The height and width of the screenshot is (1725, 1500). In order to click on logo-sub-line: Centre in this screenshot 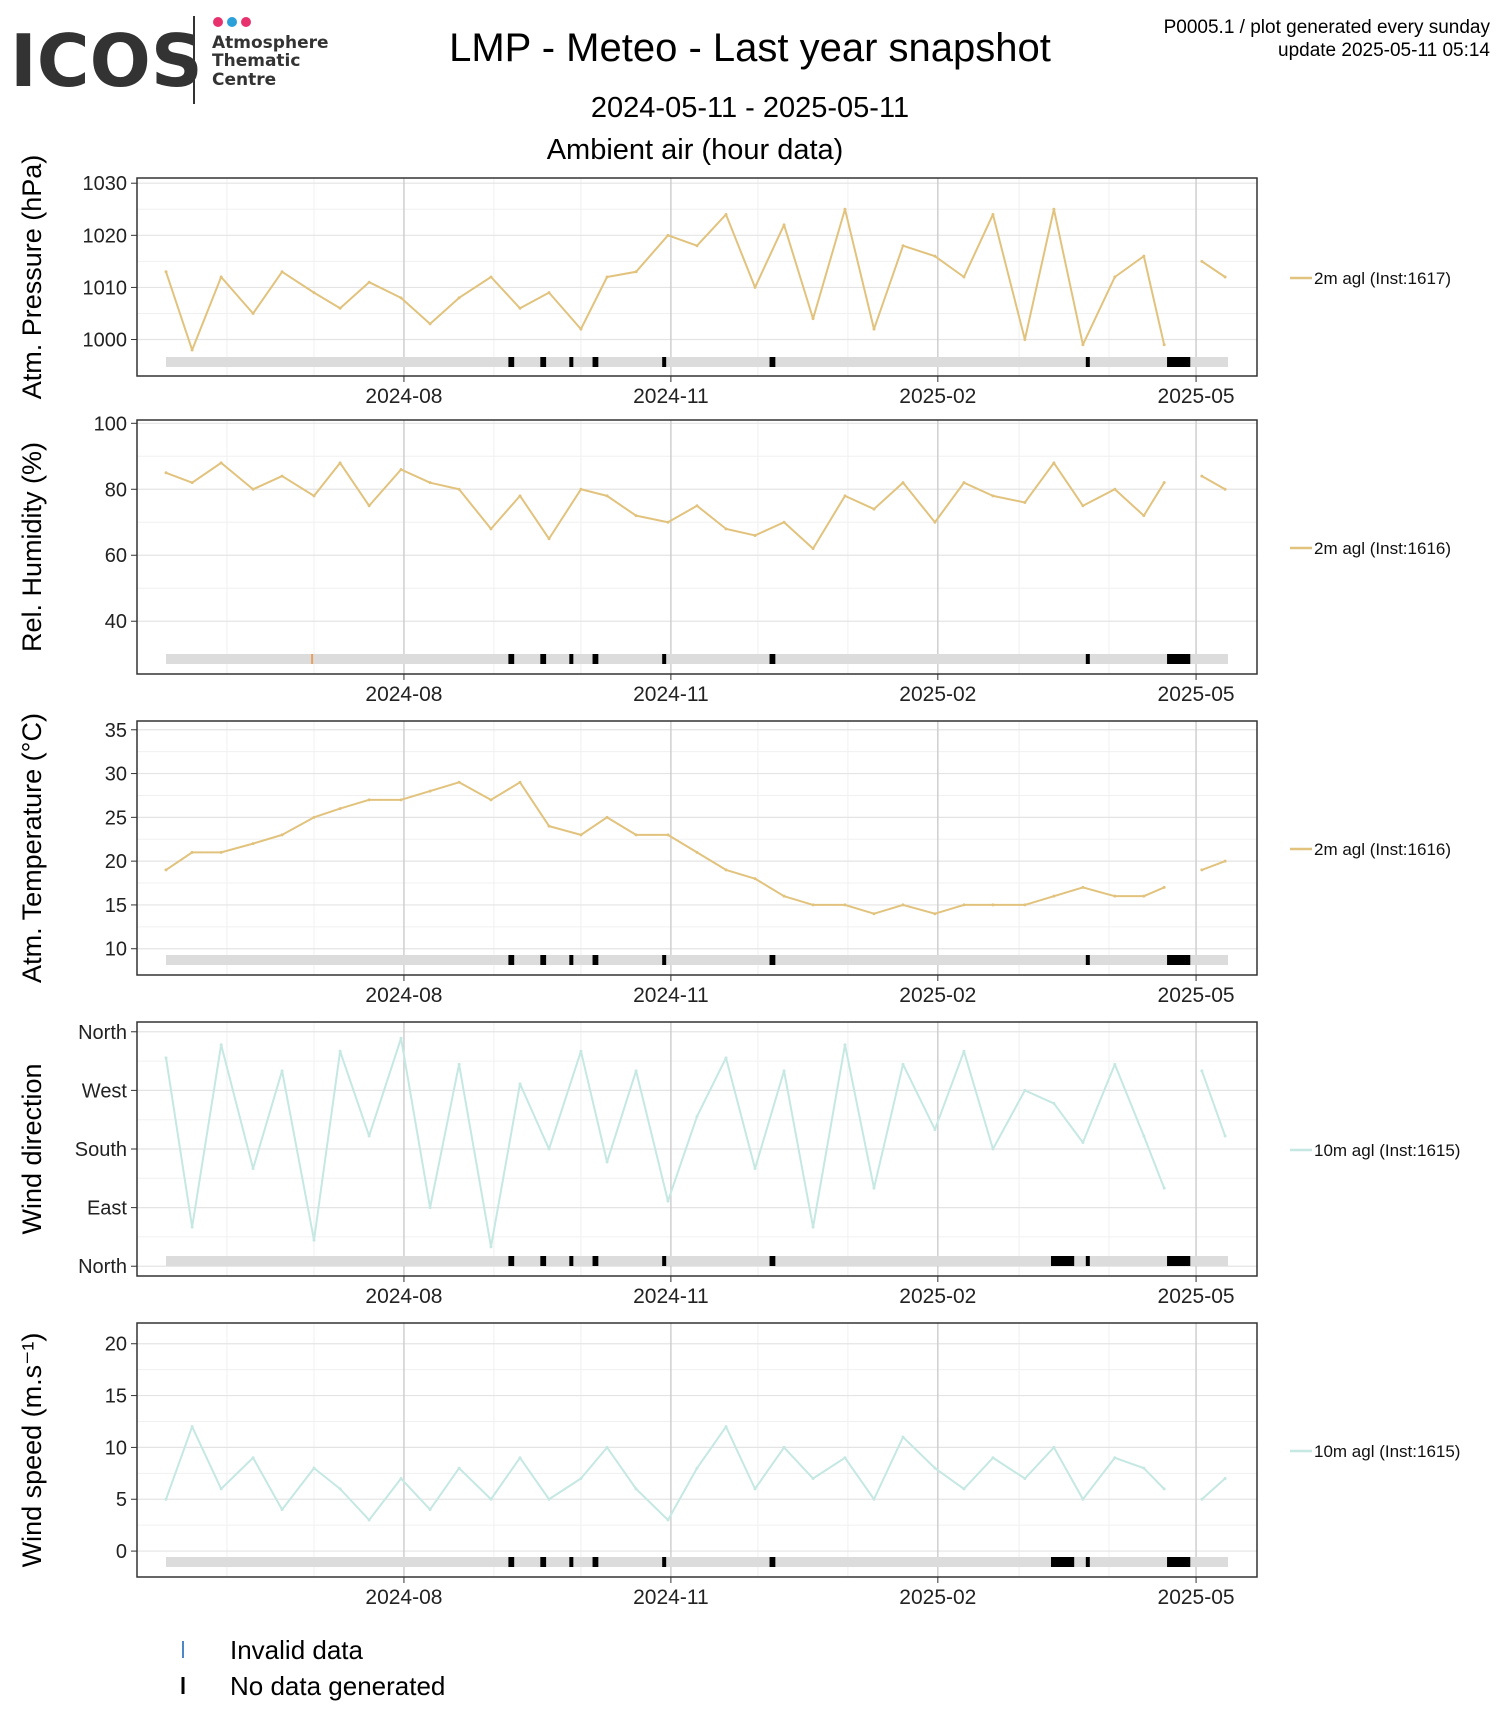, I will do `click(244, 80)`.